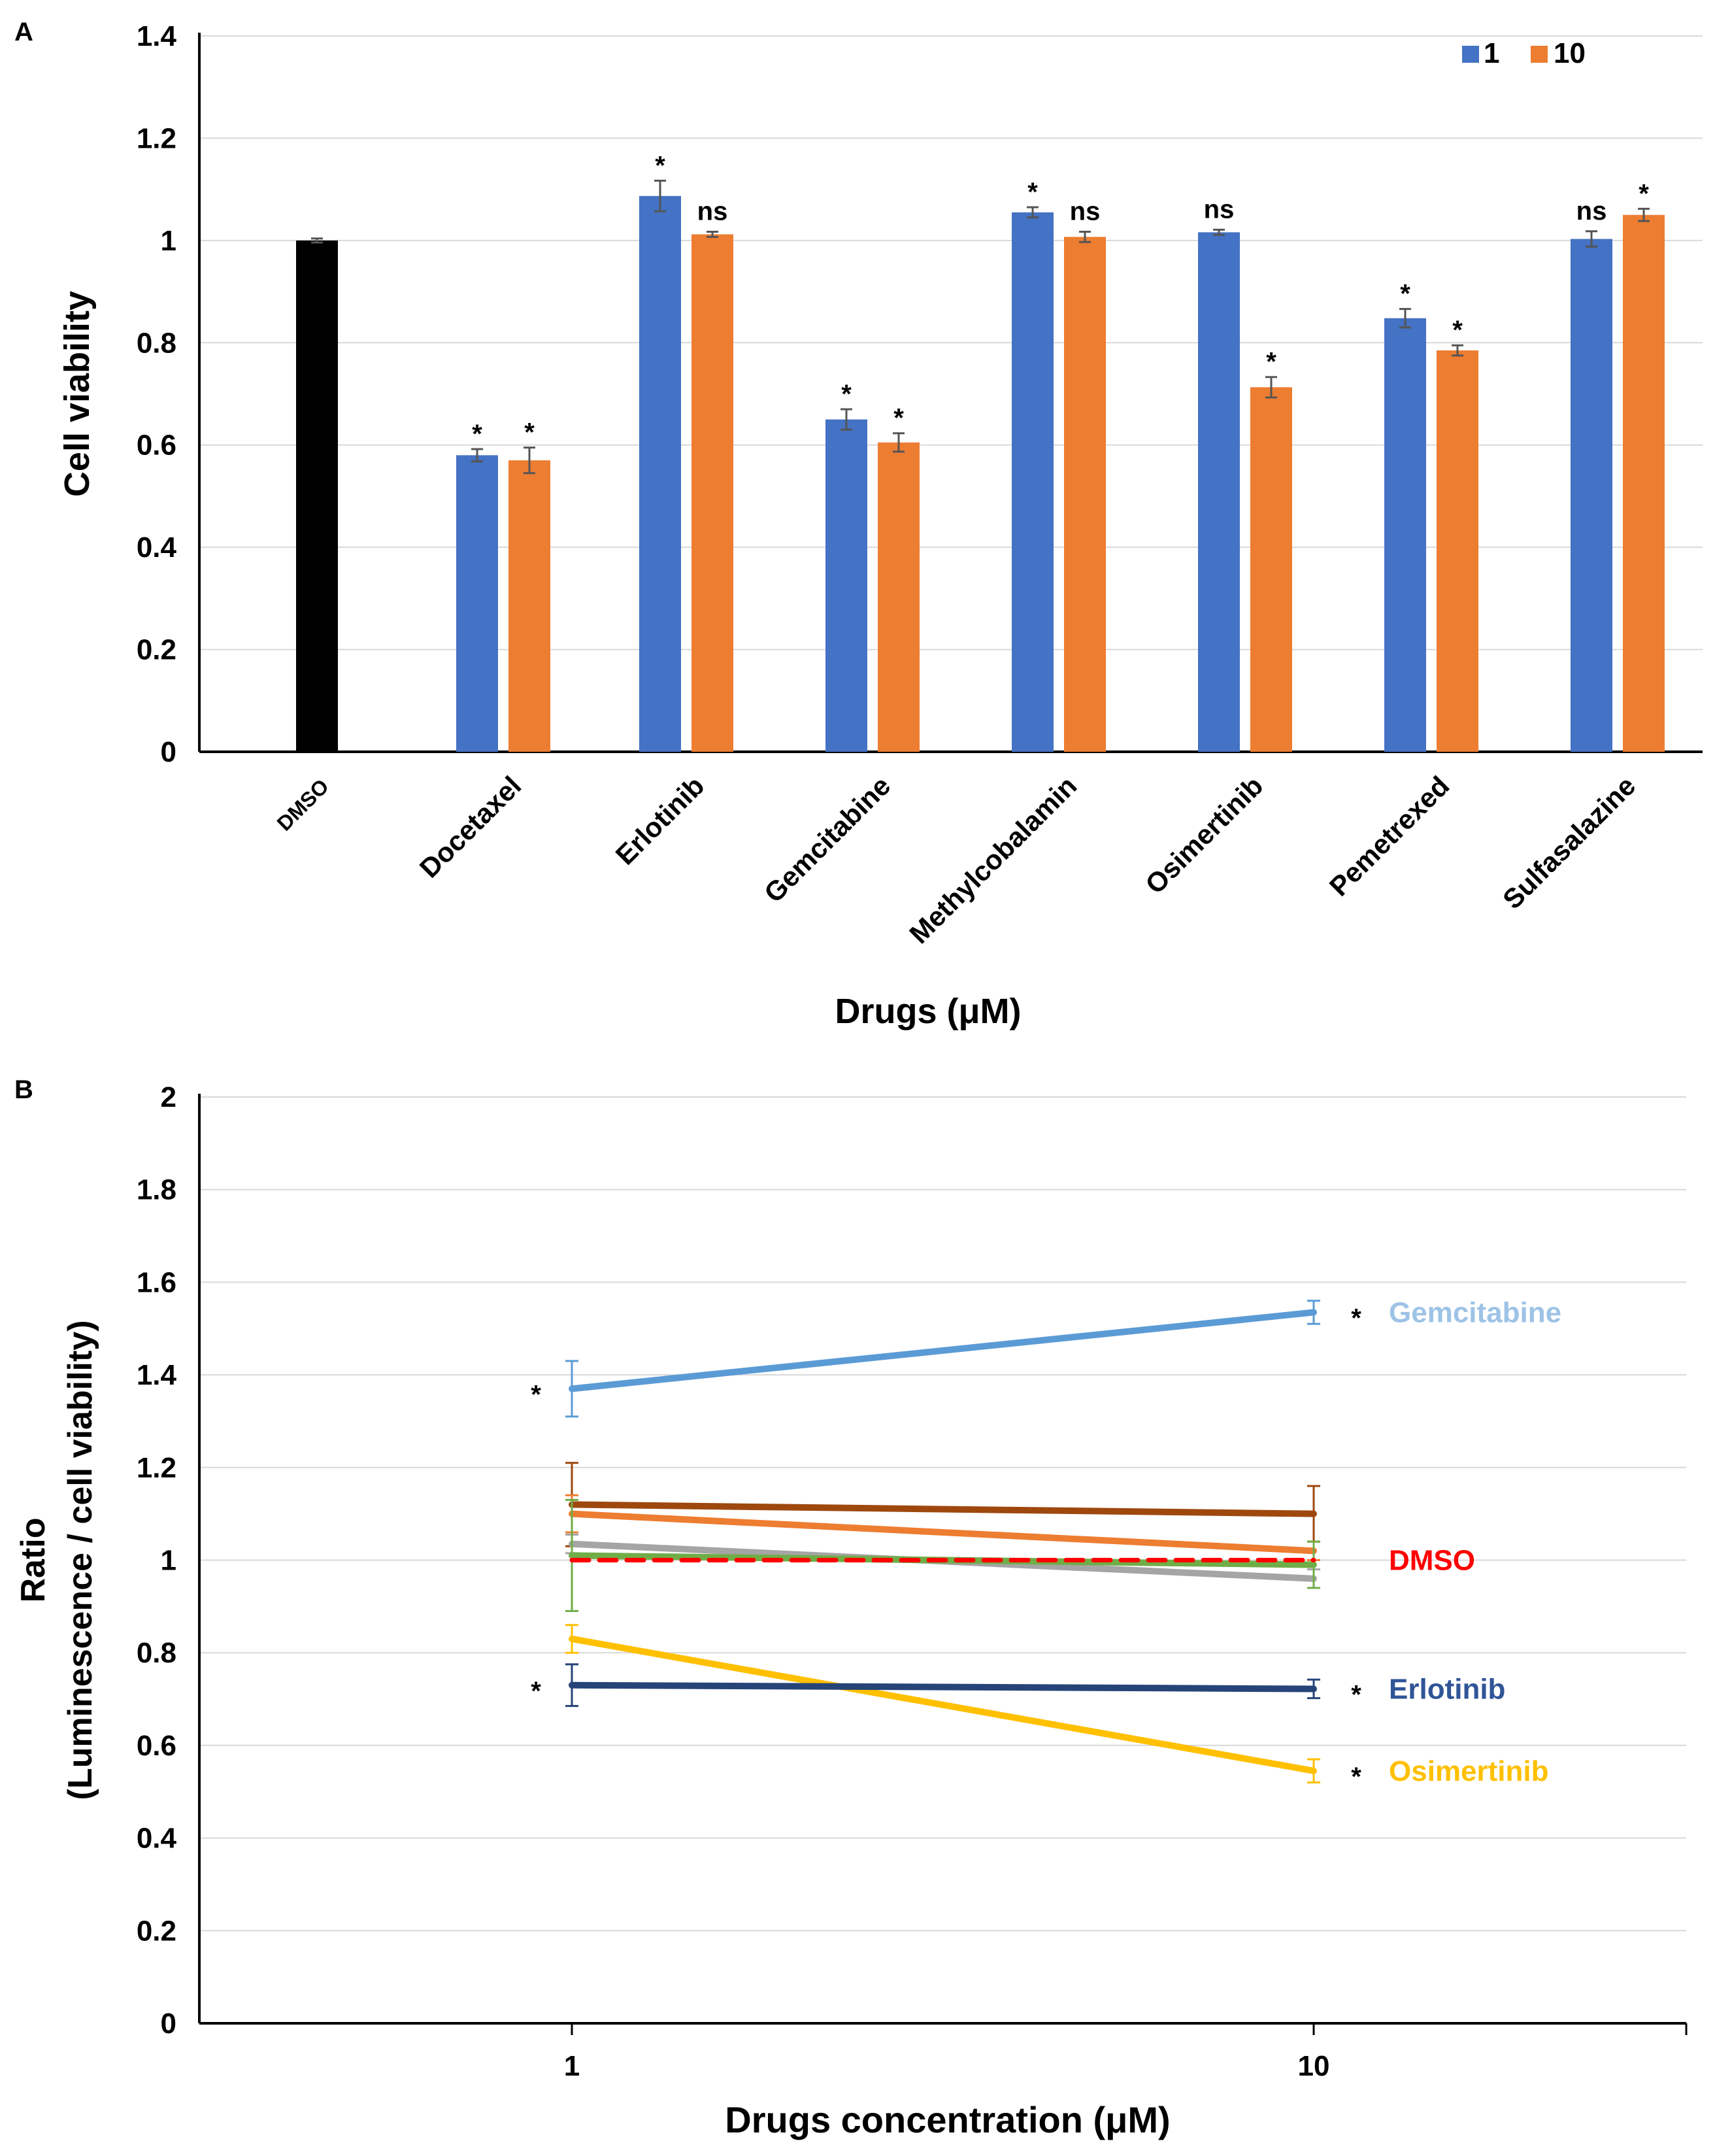 The width and height of the screenshot is (1715, 2156). Describe the element at coordinates (1204, 835) in the screenshot. I see `x-tick-label: Osimertinib` at that location.